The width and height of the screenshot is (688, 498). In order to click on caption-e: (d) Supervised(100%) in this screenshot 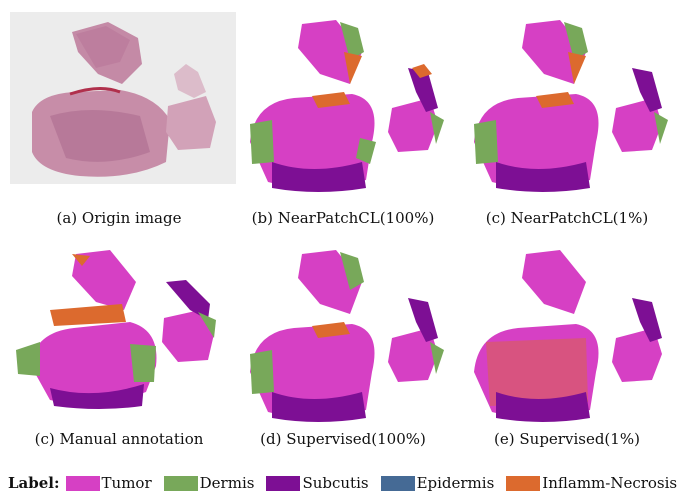, I will do `click(343, 439)`.